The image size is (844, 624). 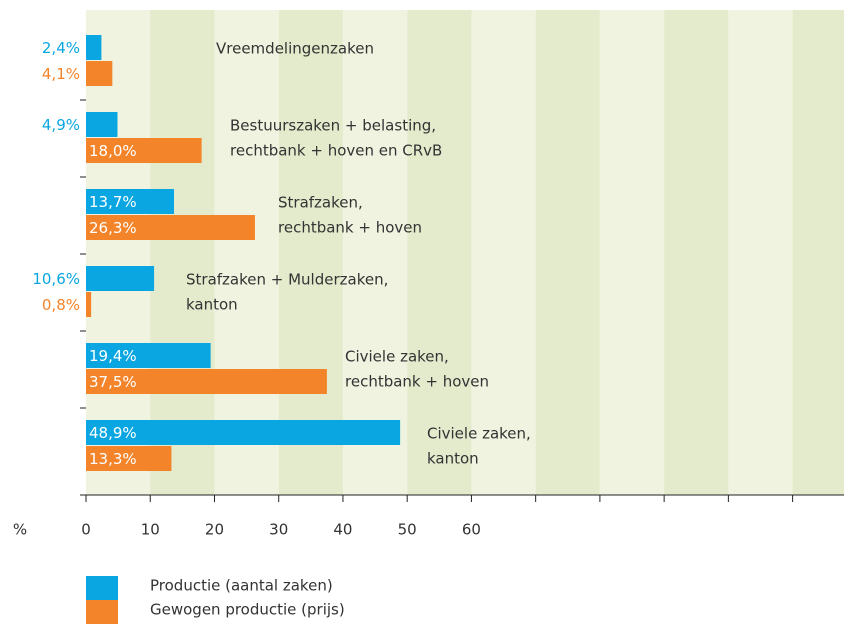 What do you see at coordinates (113, 382) in the screenshot?
I see `value-label: 37,5%` at bounding box center [113, 382].